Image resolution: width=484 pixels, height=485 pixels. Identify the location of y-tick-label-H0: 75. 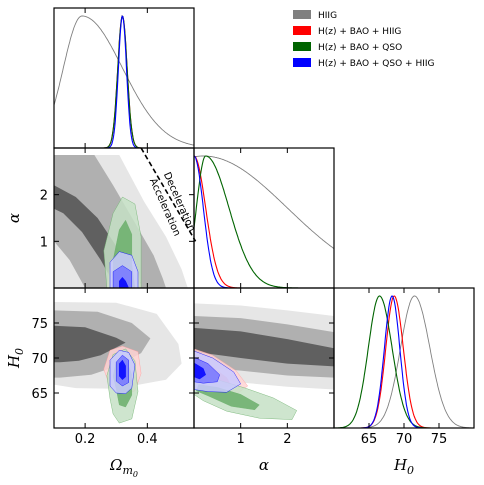
(39, 324).